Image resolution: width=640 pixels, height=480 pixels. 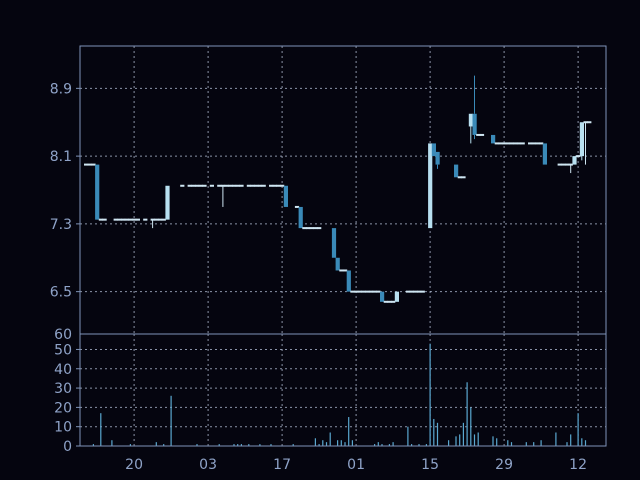 What do you see at coordinates (430, 465) in the screenshot?
I see `x-tick-label: 15` at bounding box center [430, 465].